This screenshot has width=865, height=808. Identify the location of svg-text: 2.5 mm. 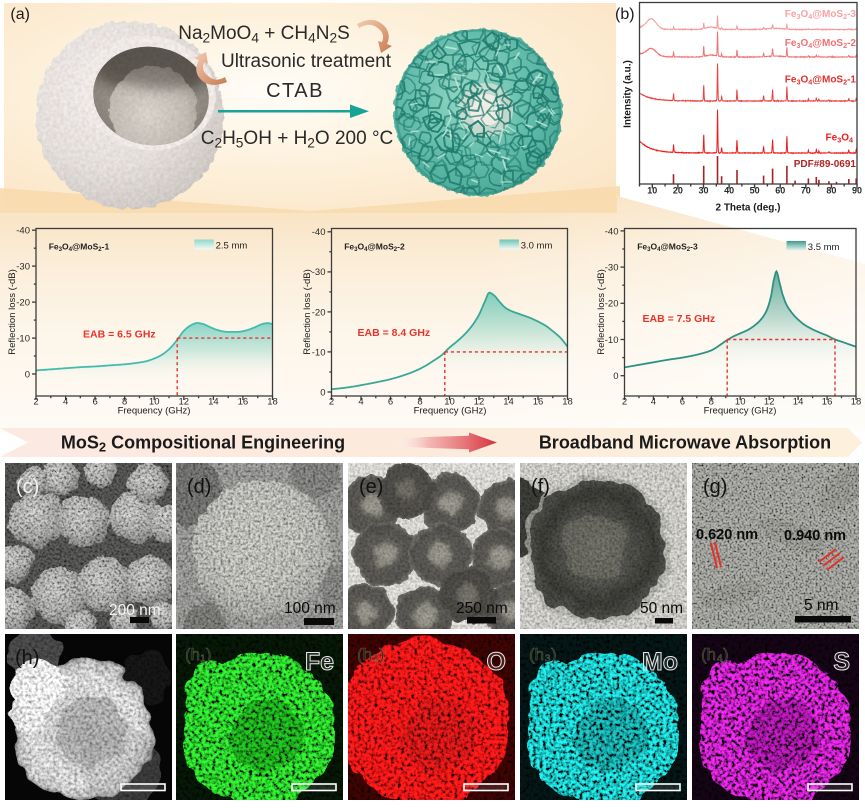
(232, 246).